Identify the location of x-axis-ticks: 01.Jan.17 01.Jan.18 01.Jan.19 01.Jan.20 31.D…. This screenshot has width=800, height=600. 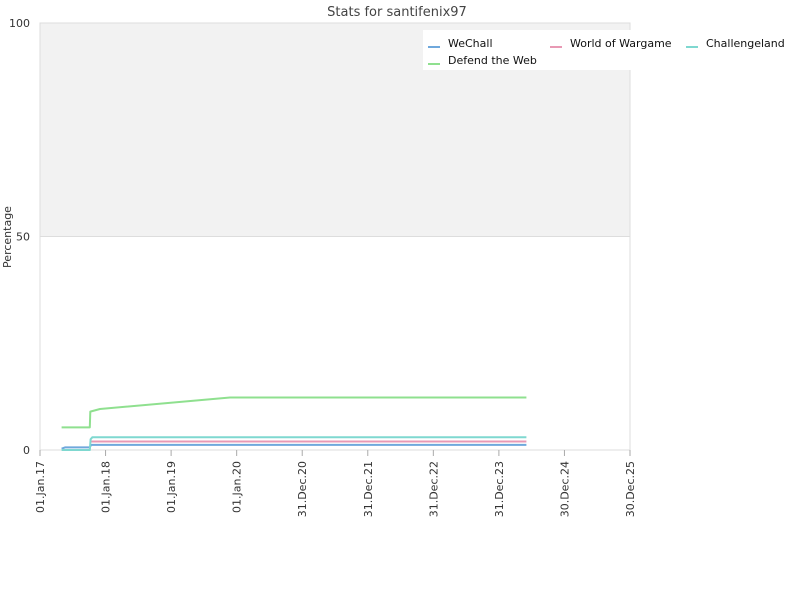
(335, 483).